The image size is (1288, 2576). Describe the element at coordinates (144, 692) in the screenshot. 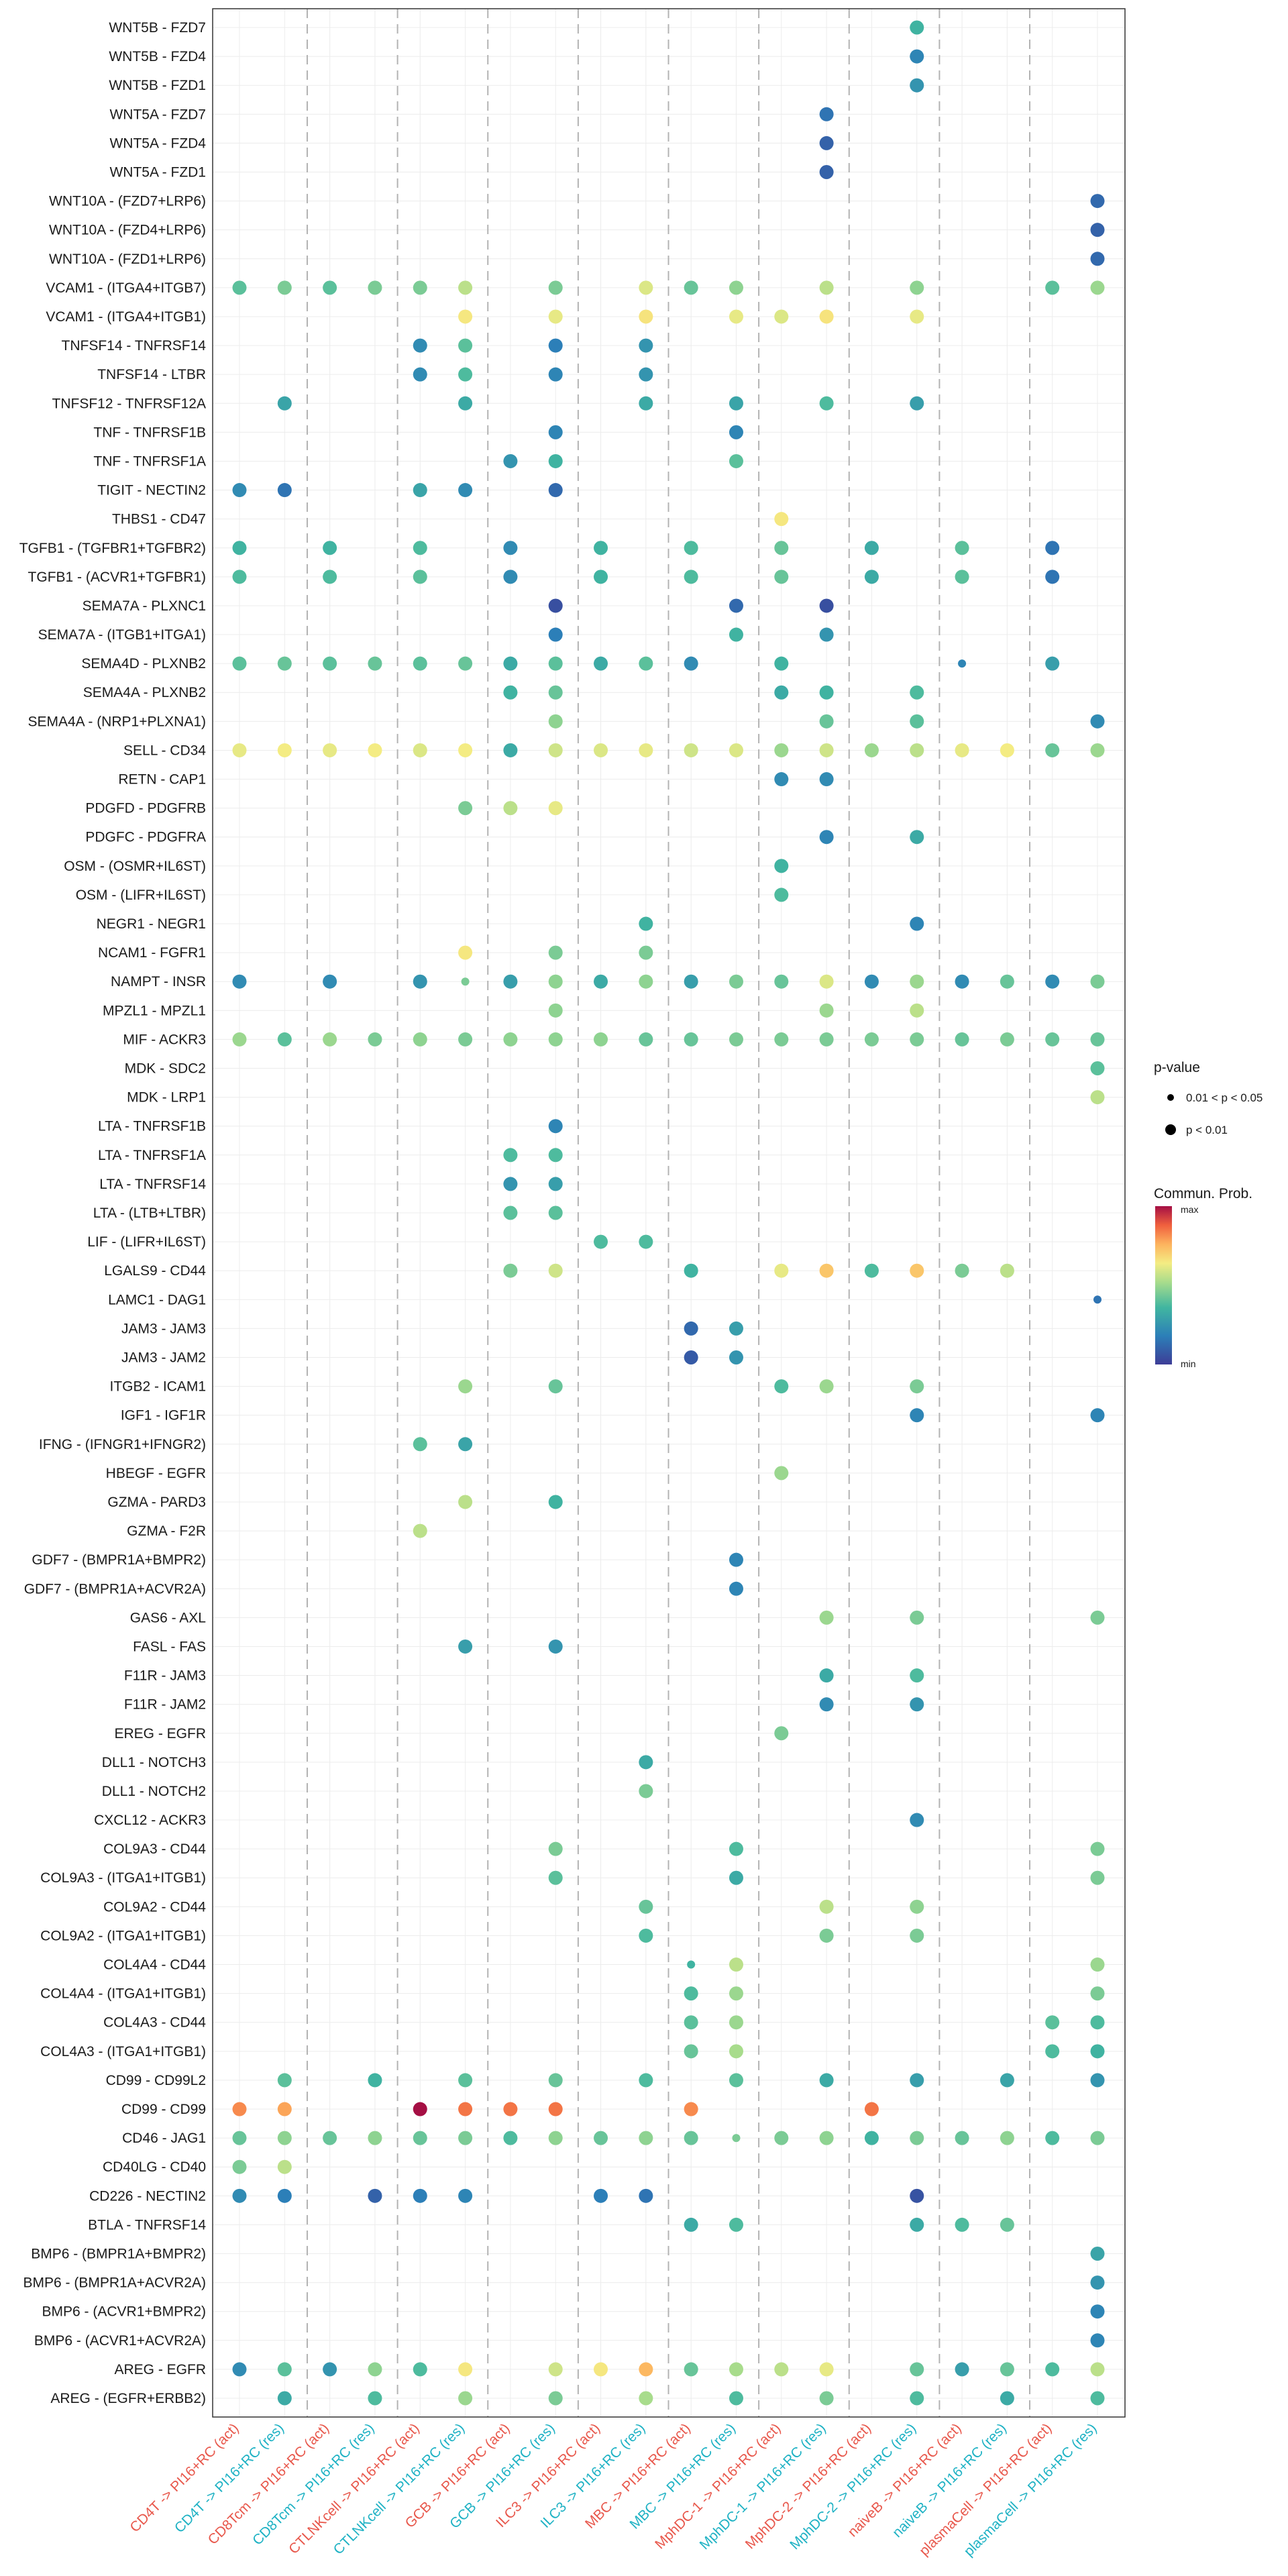

I see `y-tick-label: SEMA4A - PLXNB2` at that location.